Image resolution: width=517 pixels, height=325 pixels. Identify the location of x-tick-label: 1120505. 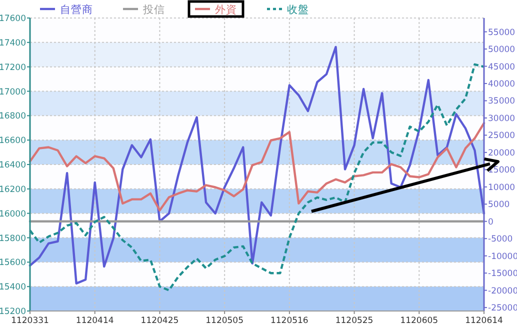
(225, 320).